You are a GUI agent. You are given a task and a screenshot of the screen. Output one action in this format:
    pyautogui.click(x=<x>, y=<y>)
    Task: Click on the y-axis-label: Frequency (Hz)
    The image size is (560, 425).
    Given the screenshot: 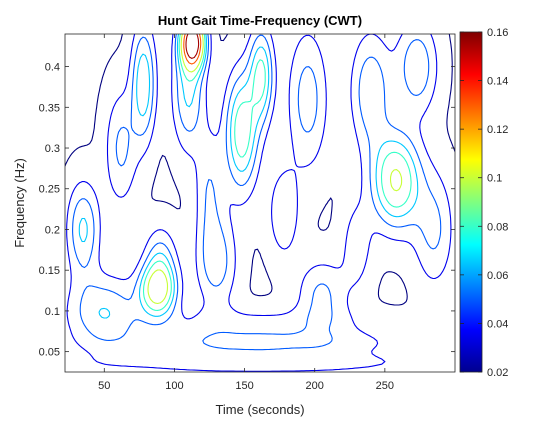 What is the action you would take?
    pyautogui.click(x=19, y=203)
    